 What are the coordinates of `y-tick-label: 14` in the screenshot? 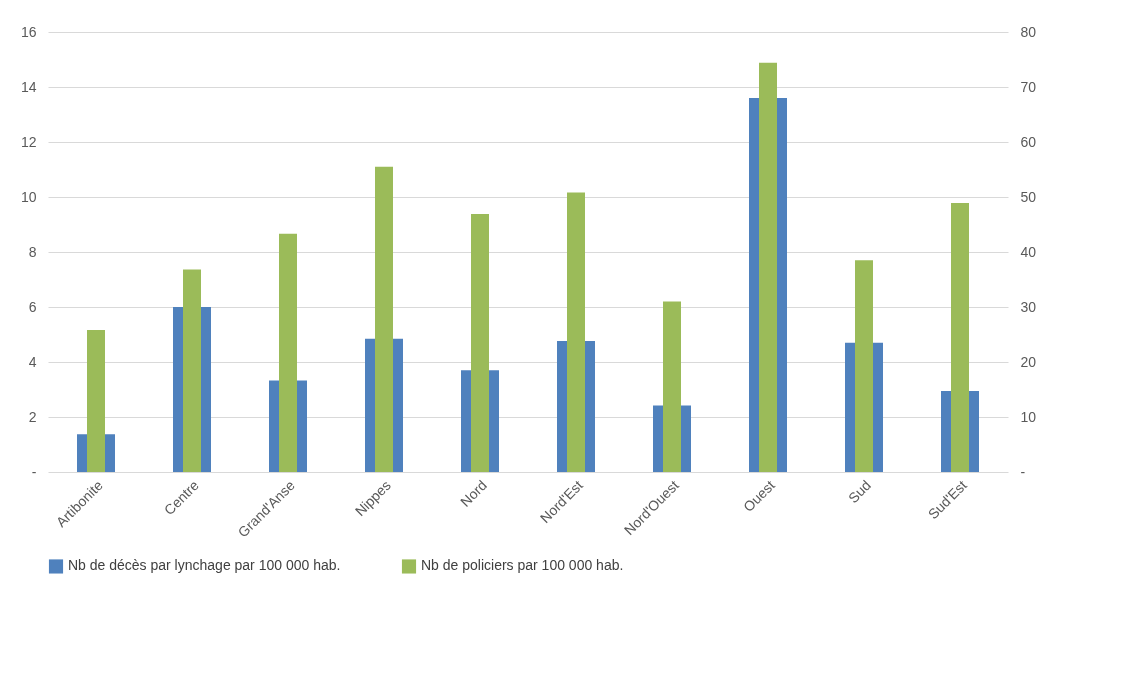 It's located at (28, 86).